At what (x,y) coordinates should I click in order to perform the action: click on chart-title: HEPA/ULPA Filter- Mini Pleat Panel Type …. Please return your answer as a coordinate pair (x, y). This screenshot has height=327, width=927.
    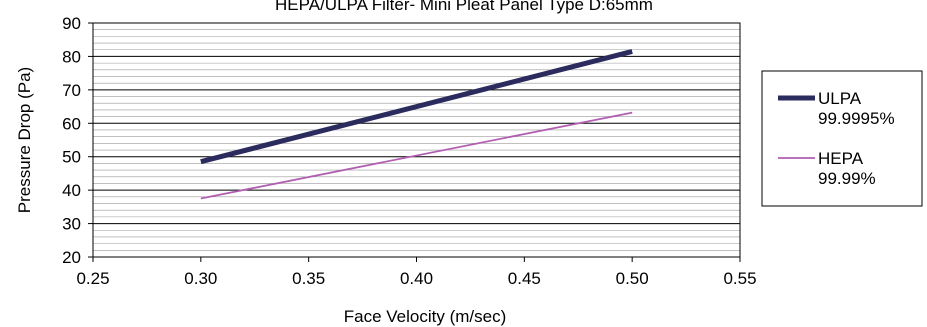
    Looking at the image, I should click on (464, 7).